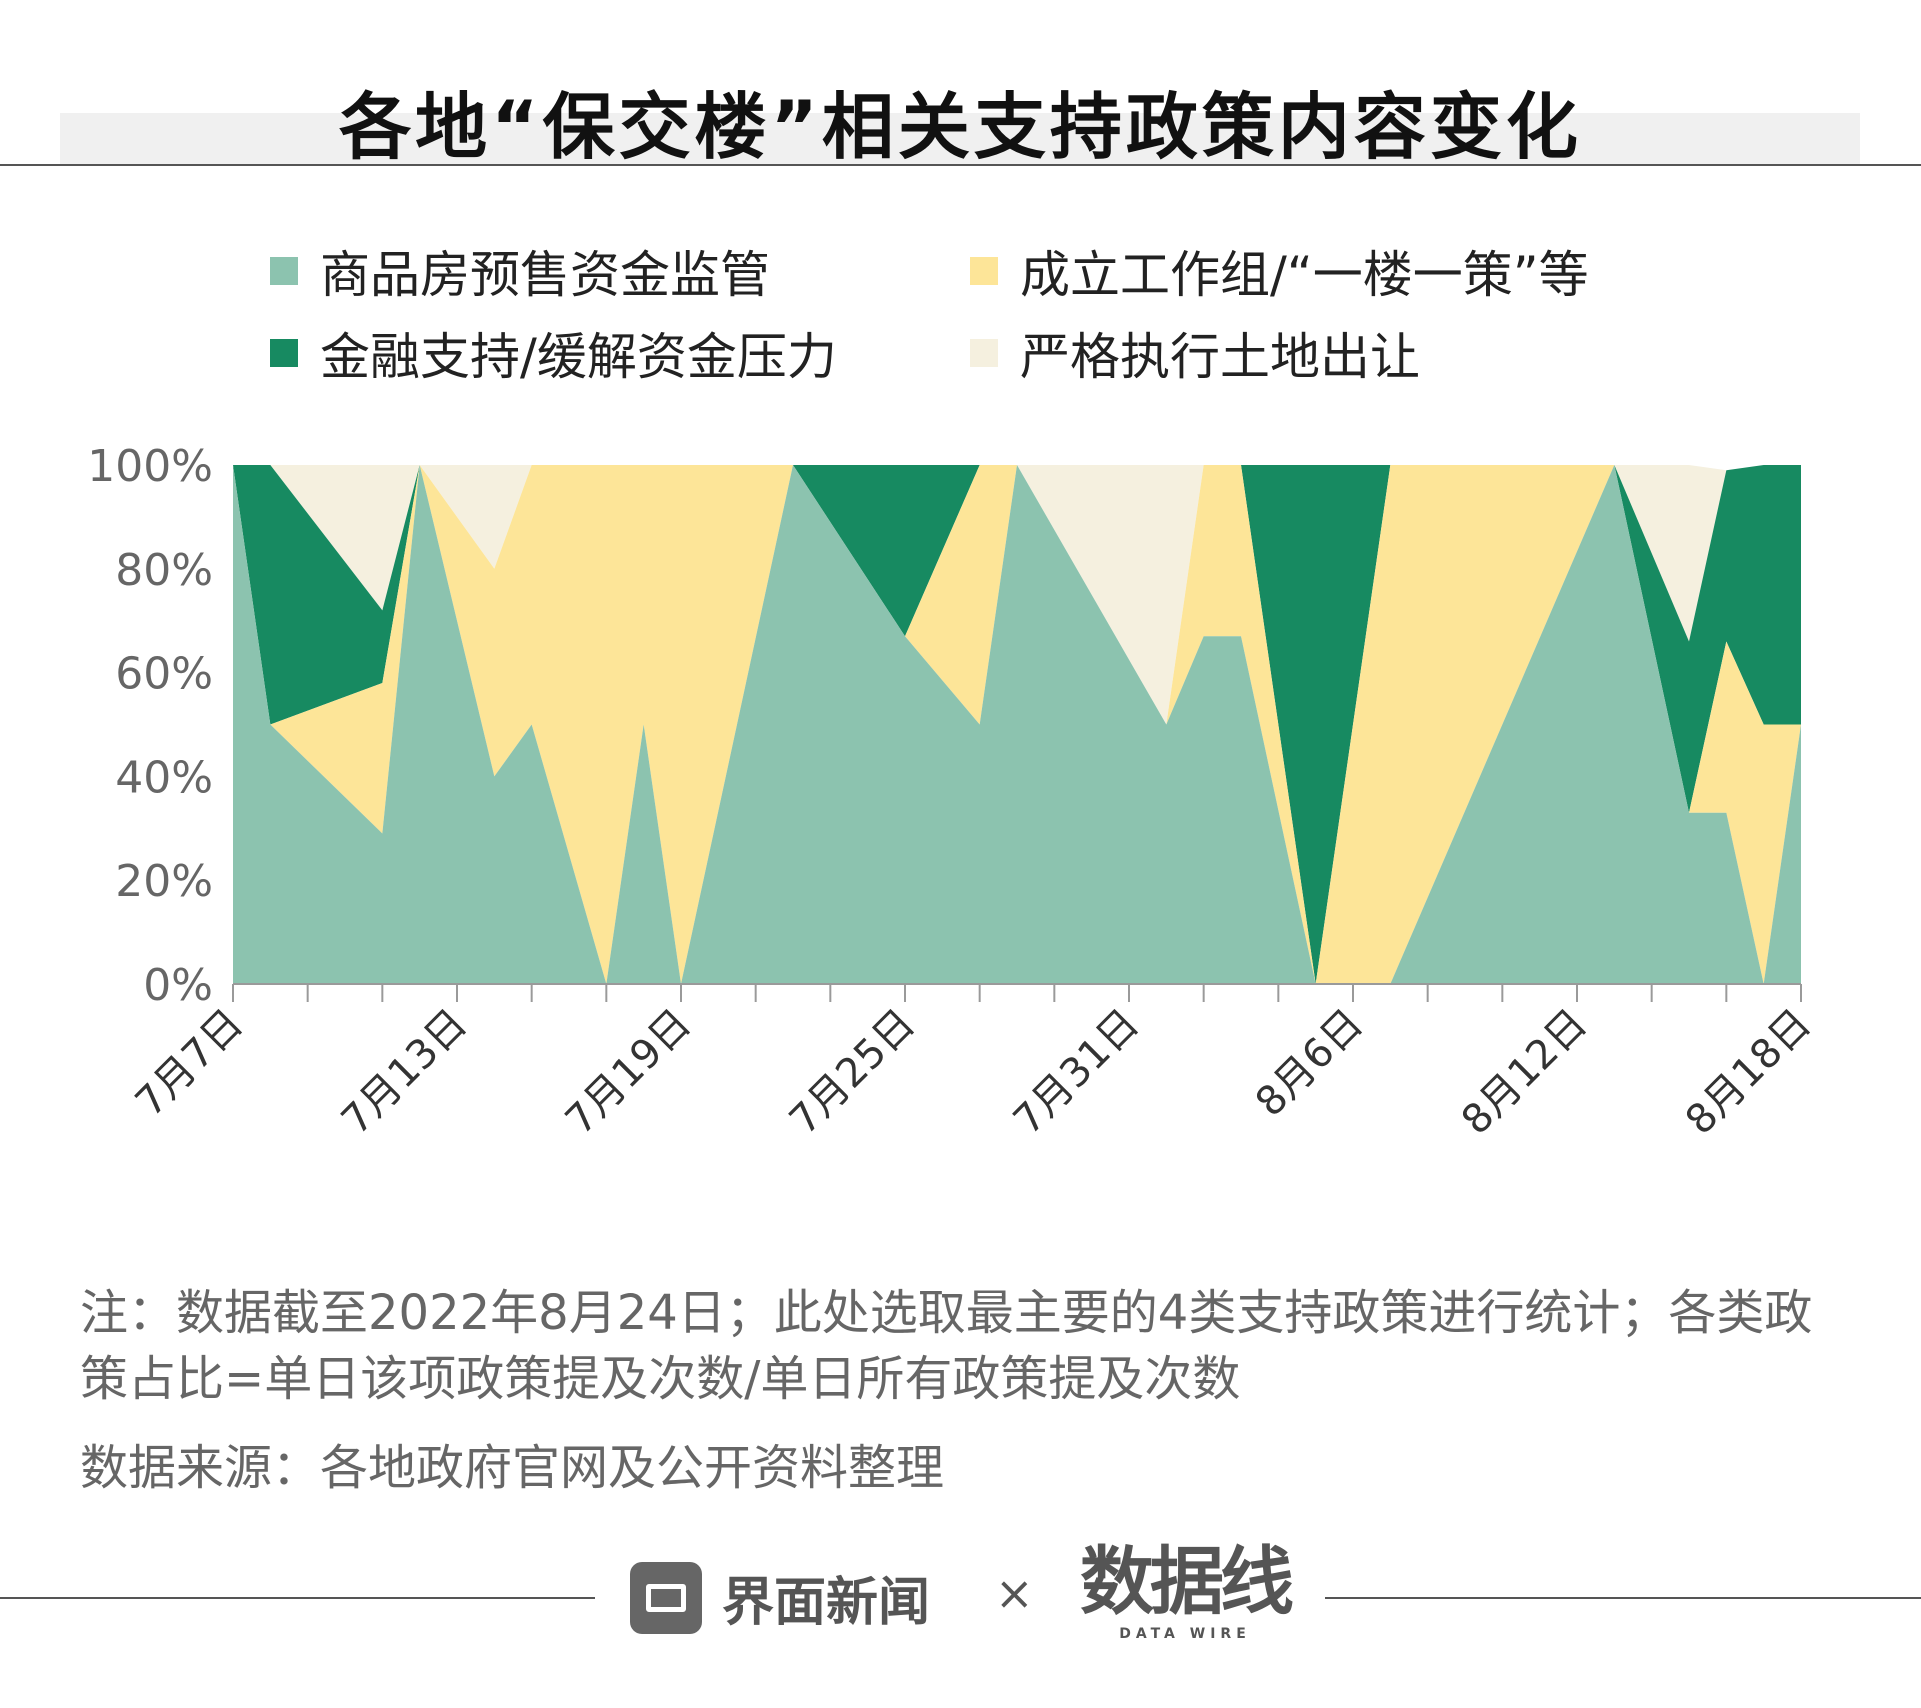 The height and width of the screenshot is (1708, 1921). I want to click on footer-rule-right, so click(1623, 1598).